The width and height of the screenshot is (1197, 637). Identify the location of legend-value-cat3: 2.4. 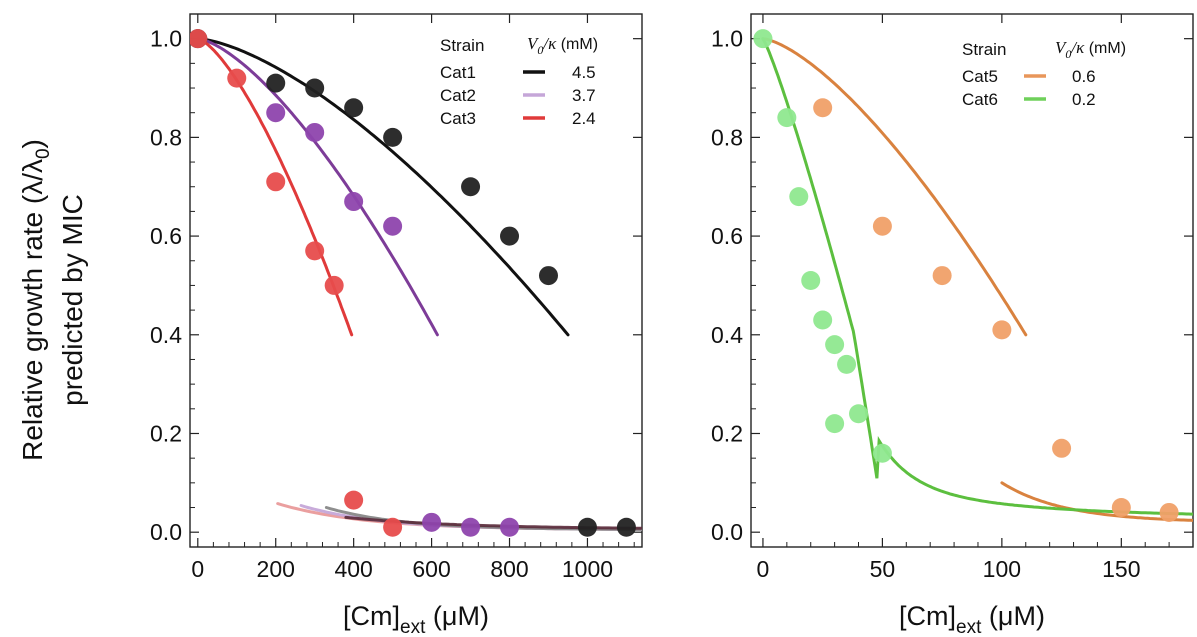
(584, 118).